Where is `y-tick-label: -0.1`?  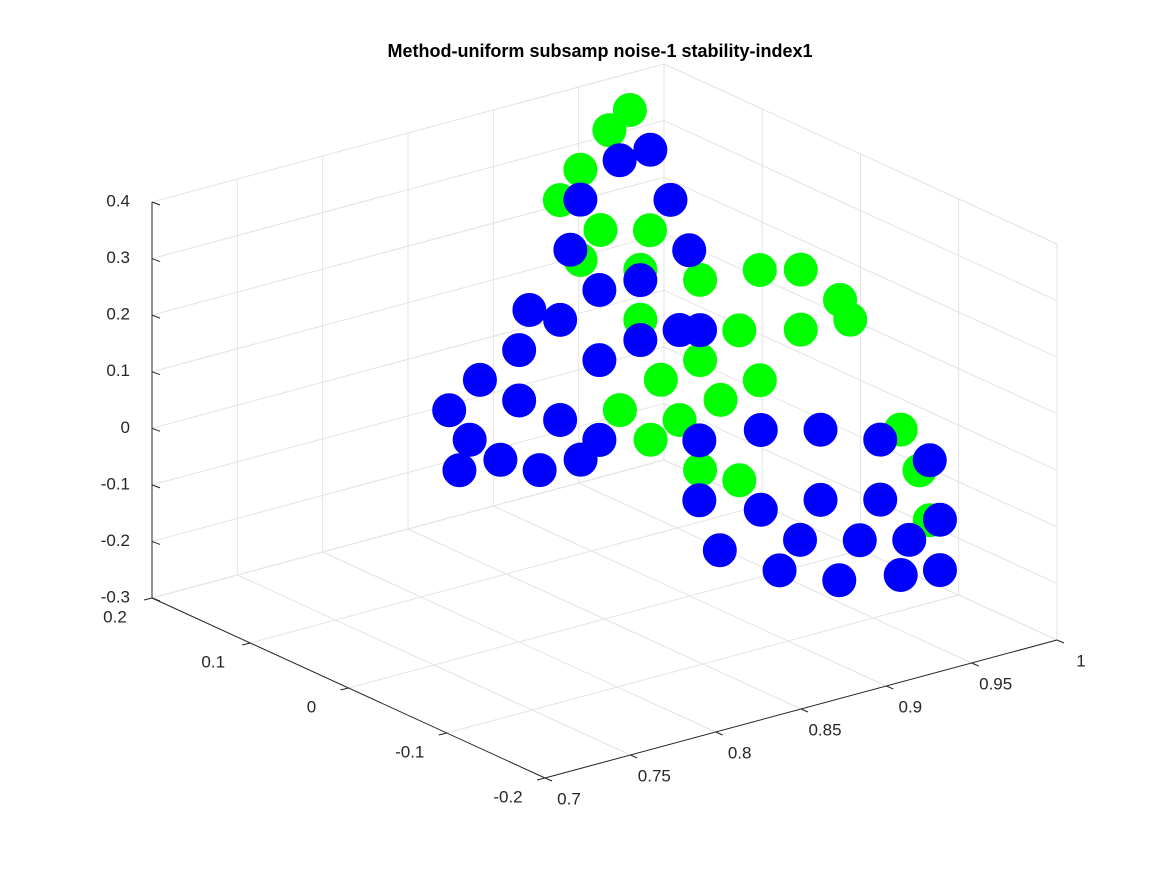 y-tick-label: -0.1 is located at coordinates (409, 751).